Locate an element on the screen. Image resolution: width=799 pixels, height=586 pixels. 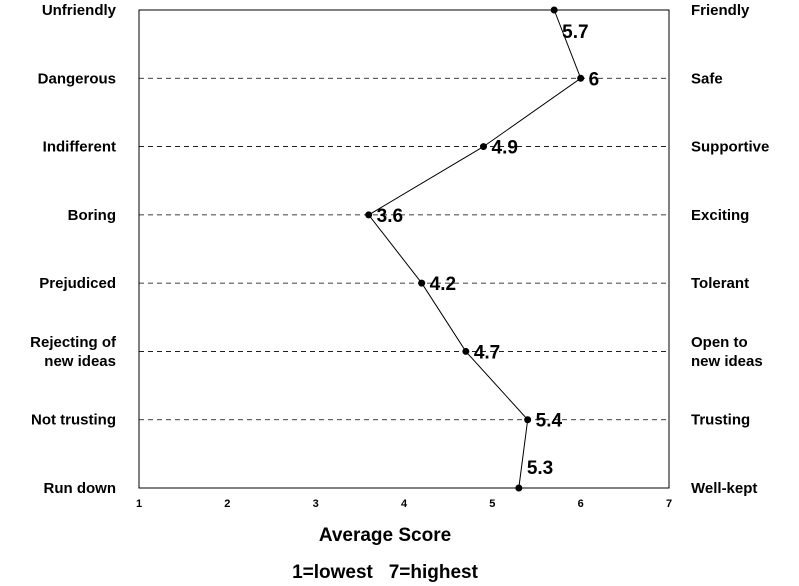
data-label: 5.4 is located at coordinates (549, 421).